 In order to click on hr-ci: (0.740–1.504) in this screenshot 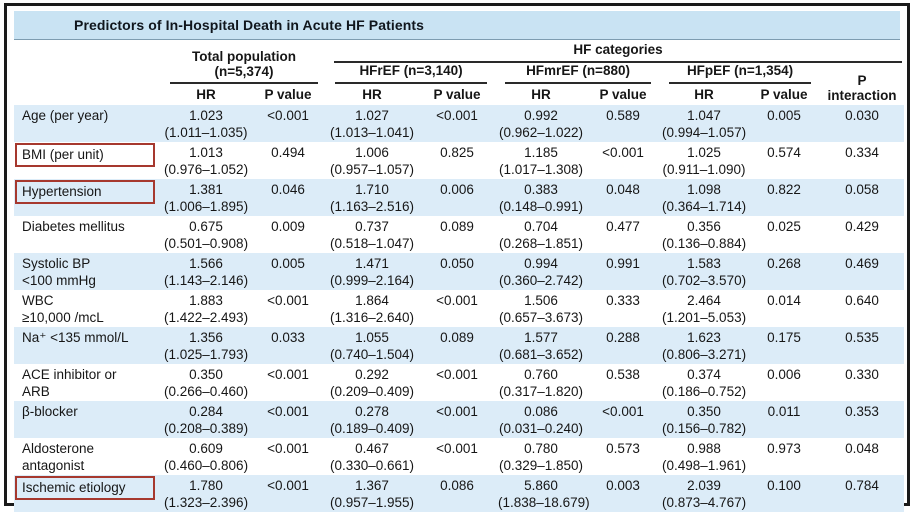, I will do `click(372, 354)`.